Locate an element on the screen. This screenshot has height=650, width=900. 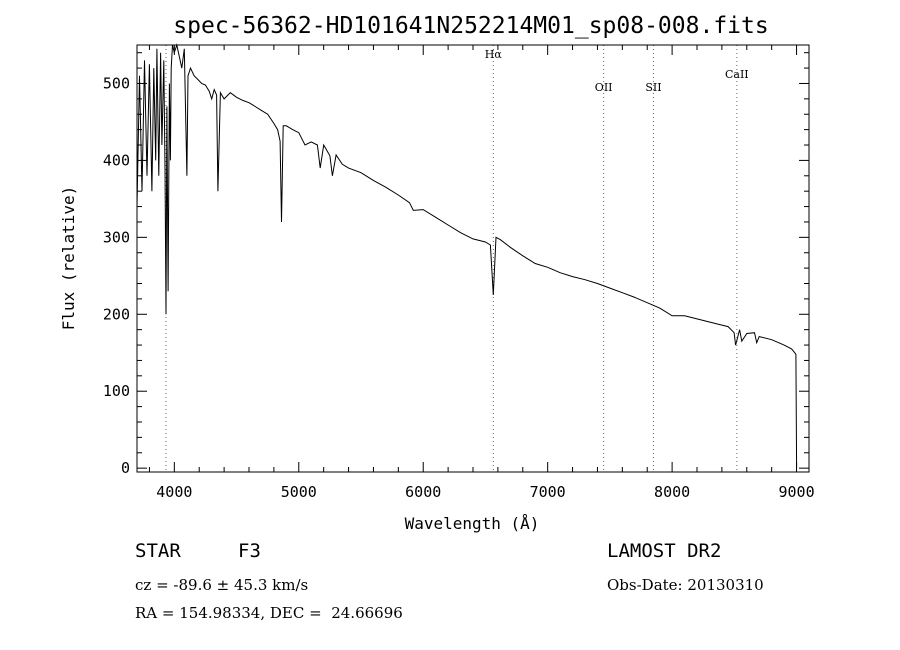
y-tick-label-100: 100 is located at coordinates (116, 391).